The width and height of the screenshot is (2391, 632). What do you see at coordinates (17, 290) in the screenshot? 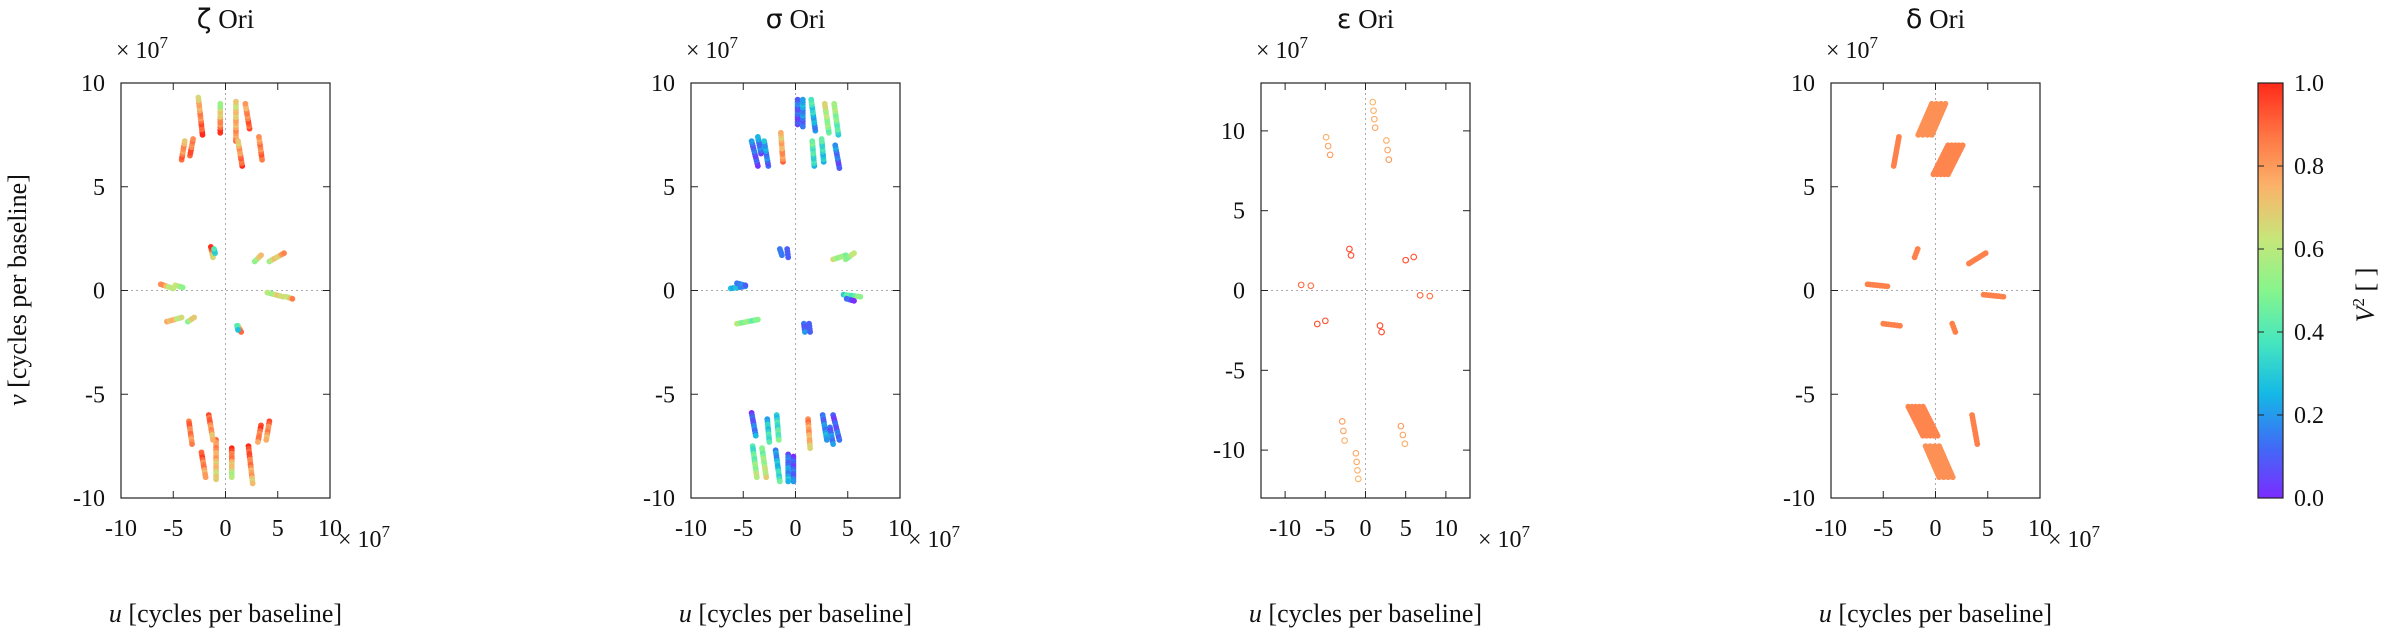
I see `y-axis-label: v [cycles per baseline]` at bounding box center [17, 290].